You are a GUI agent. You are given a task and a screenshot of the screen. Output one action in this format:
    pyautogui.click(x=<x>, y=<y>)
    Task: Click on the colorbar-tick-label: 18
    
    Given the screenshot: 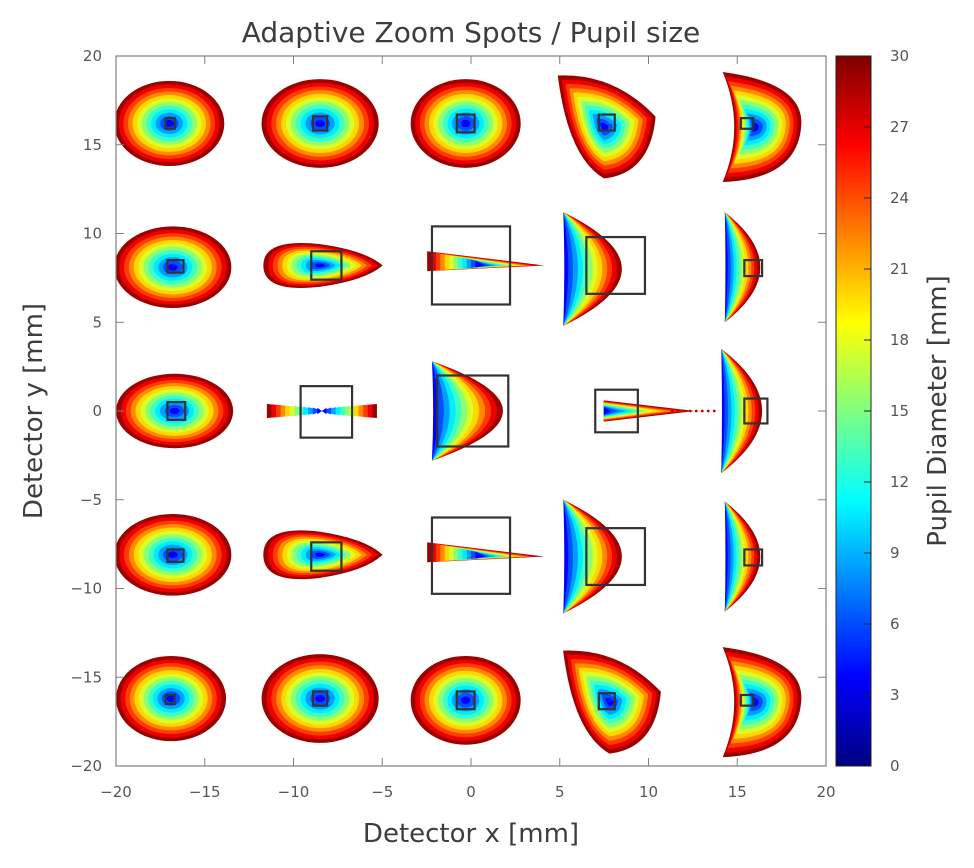 What is the action you would take?
    pyautogui.click(x=899, y=340)
    